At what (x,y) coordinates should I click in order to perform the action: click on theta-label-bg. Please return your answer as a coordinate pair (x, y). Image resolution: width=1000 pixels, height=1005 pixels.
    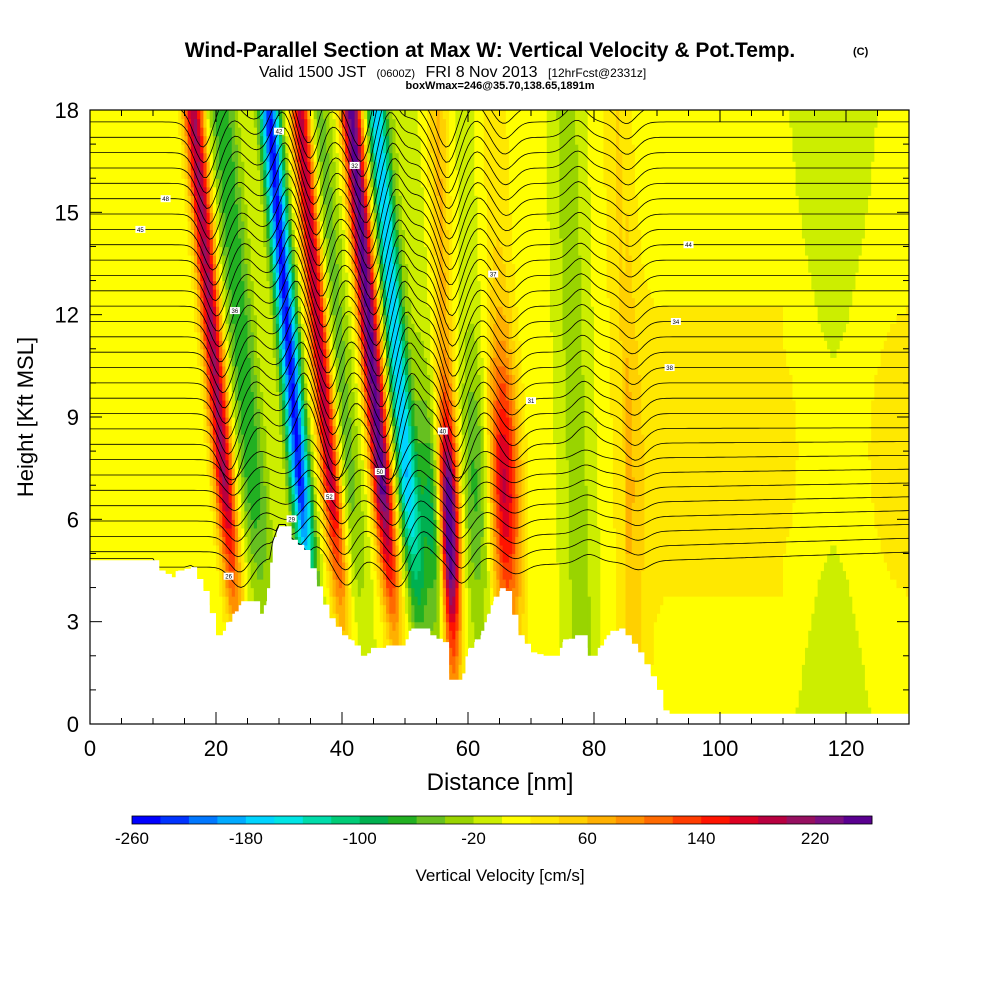
    Looking at the image, I should click on (279, 131).